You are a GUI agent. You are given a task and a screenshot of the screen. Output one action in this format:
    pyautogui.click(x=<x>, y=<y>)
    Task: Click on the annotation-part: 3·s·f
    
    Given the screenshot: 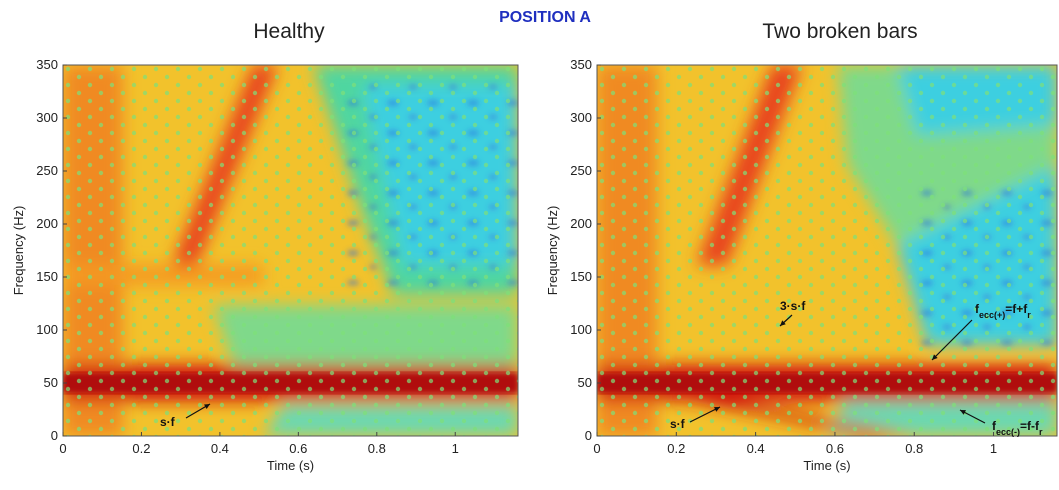 What is the action you would take?
    pyautogui.click(x=793, y=306)
    